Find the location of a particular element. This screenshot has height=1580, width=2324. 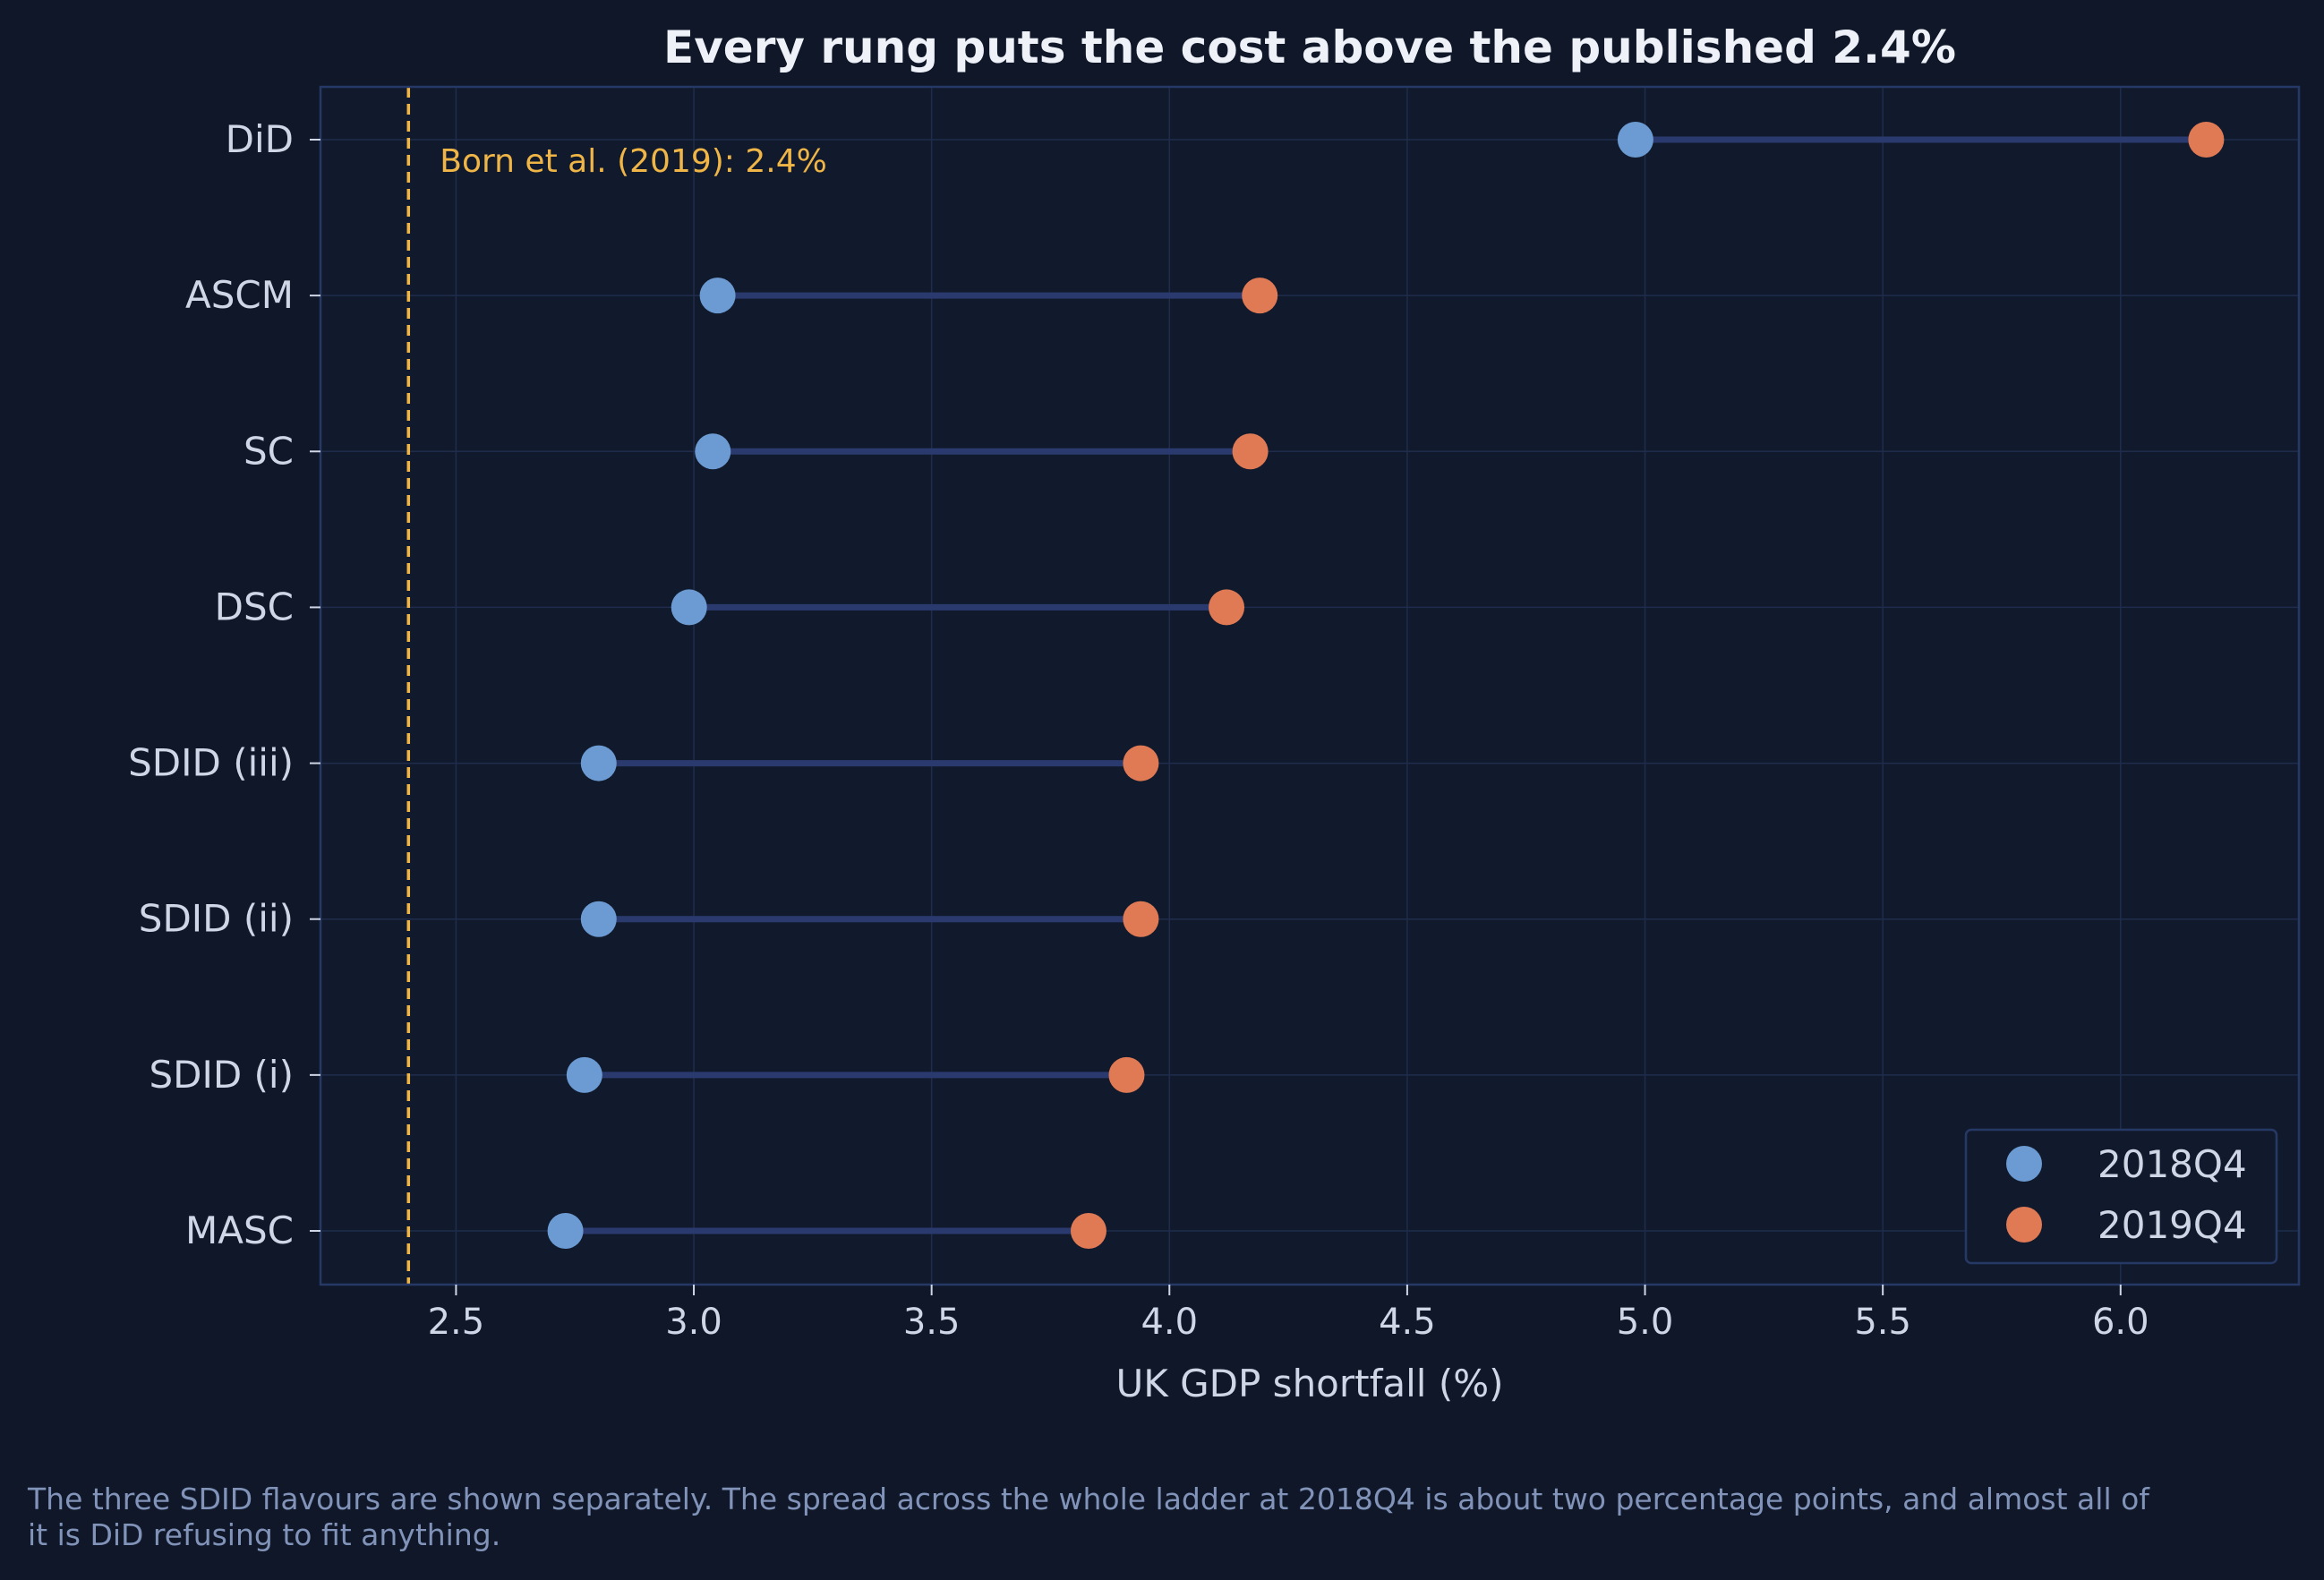

x-tick-label: 3.5 is located at coordinates (932, 1322).